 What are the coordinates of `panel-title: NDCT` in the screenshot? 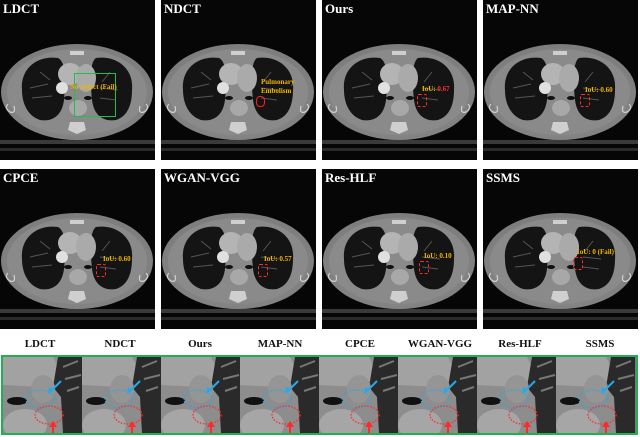 It's located at (182, 8).